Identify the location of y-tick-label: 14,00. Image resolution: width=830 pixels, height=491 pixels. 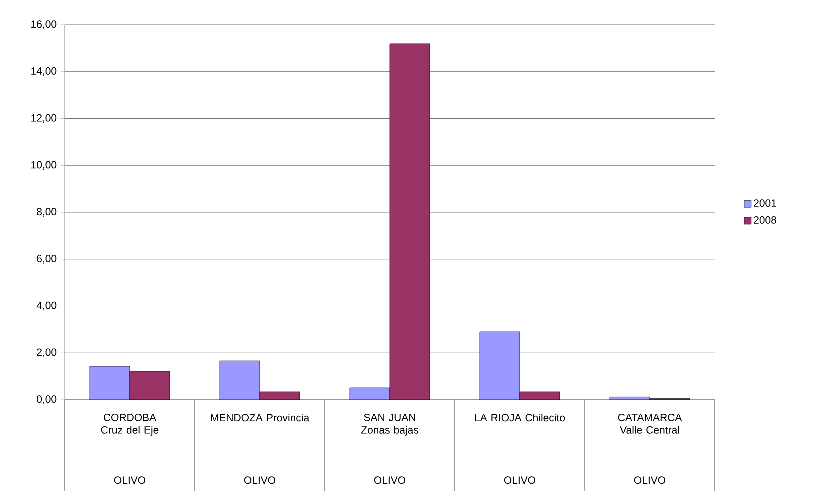
(44, 72).